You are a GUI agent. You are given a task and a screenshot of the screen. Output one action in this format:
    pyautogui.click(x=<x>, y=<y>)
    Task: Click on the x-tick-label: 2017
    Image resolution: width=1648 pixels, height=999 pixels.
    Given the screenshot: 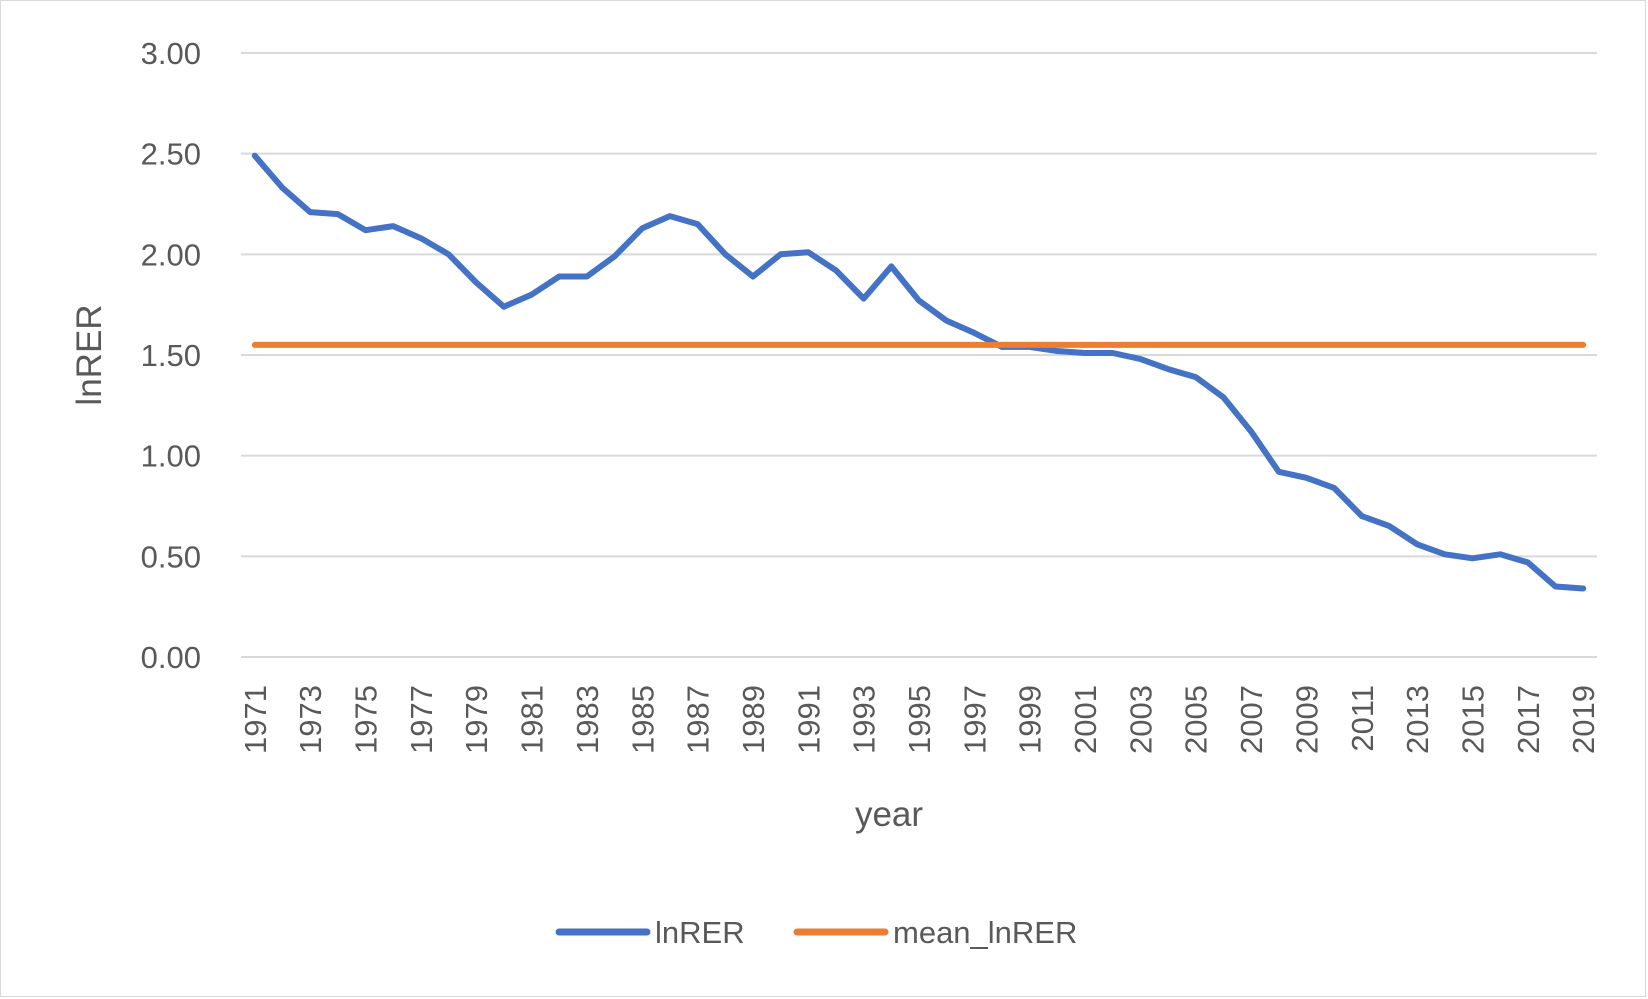 What is the action you would take?
    pyautogui.click(x=1528, y=719)
    